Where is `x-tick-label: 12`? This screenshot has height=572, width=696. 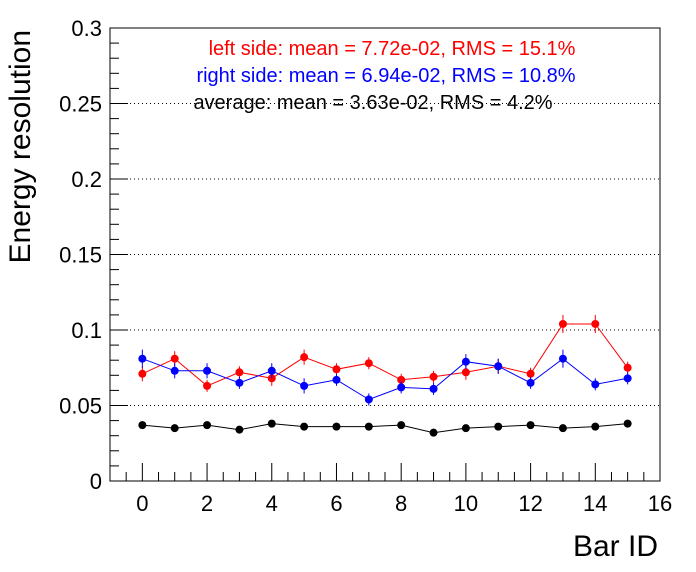 x-tick-label: 12 is located at coordinates (530, 503).